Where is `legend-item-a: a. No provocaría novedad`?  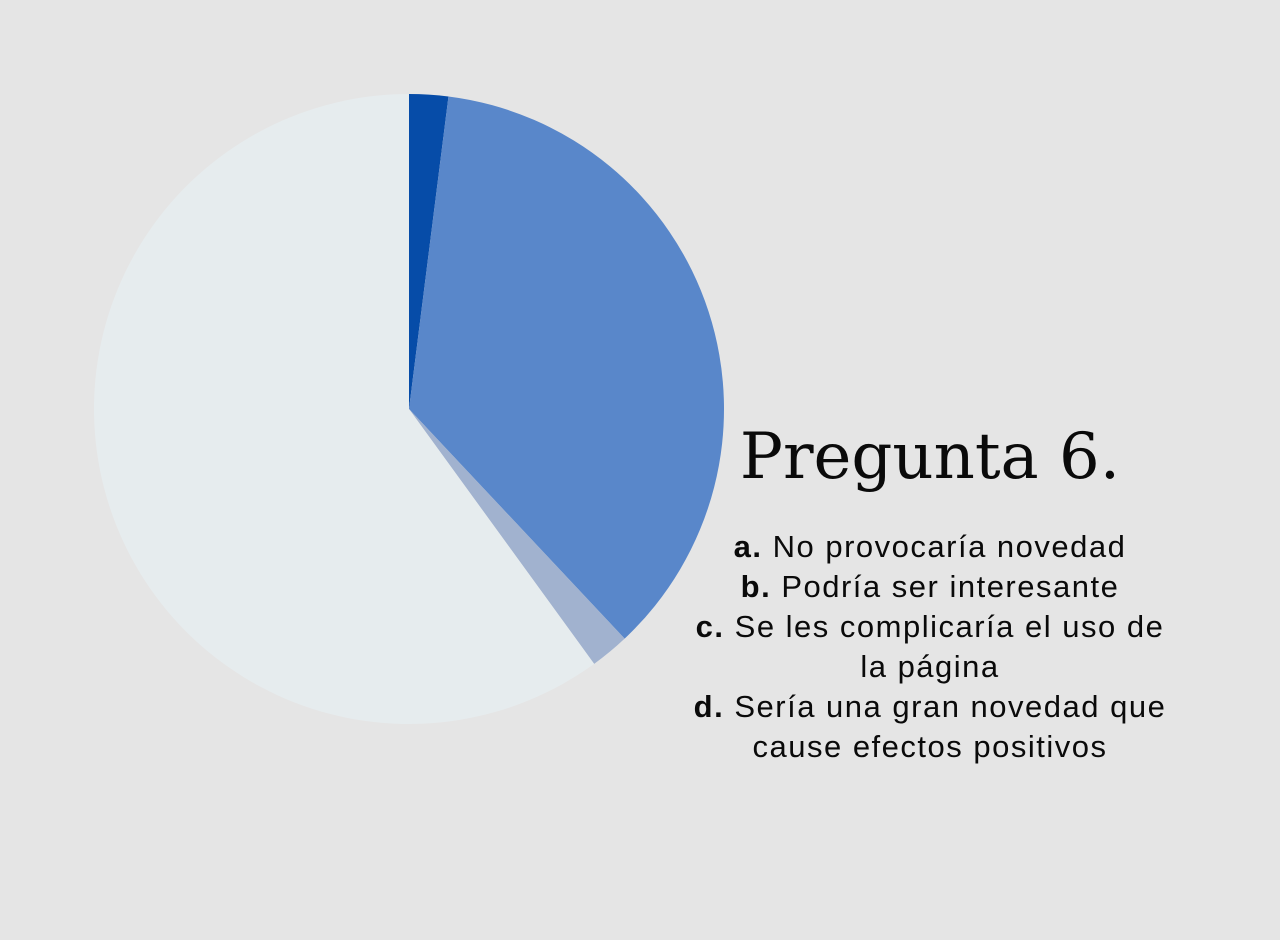
legend-item-a: a. No provocaría novedad is located at coordinates (930, 547).